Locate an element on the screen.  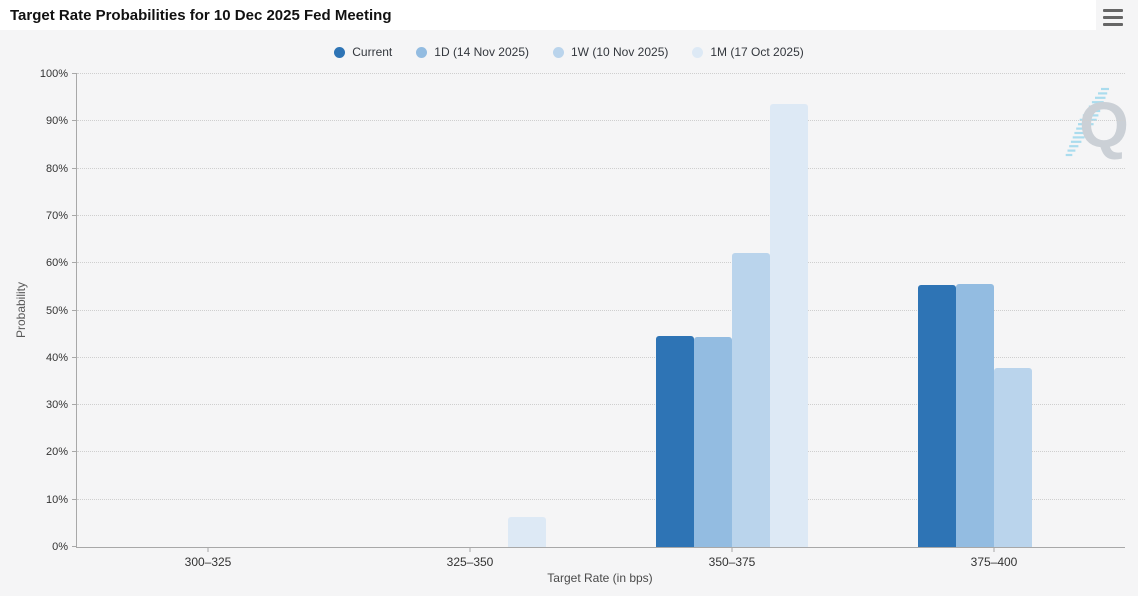
y-axis-title-text: Probability is located at coordinates (21, 310).